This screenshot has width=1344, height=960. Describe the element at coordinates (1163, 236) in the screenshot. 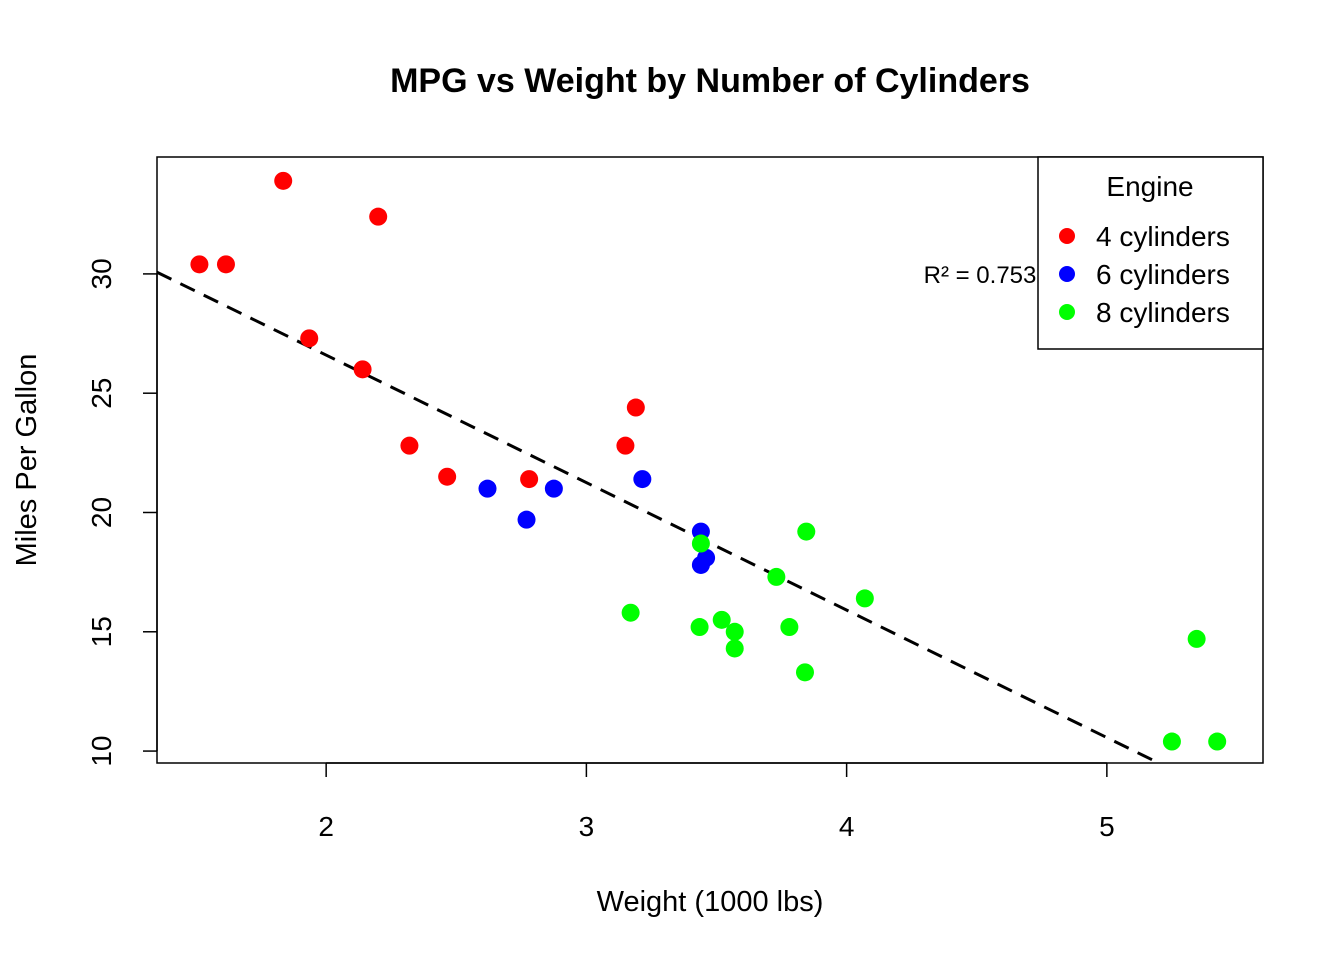

I see `legend-label: 4 cylinders` at that location.